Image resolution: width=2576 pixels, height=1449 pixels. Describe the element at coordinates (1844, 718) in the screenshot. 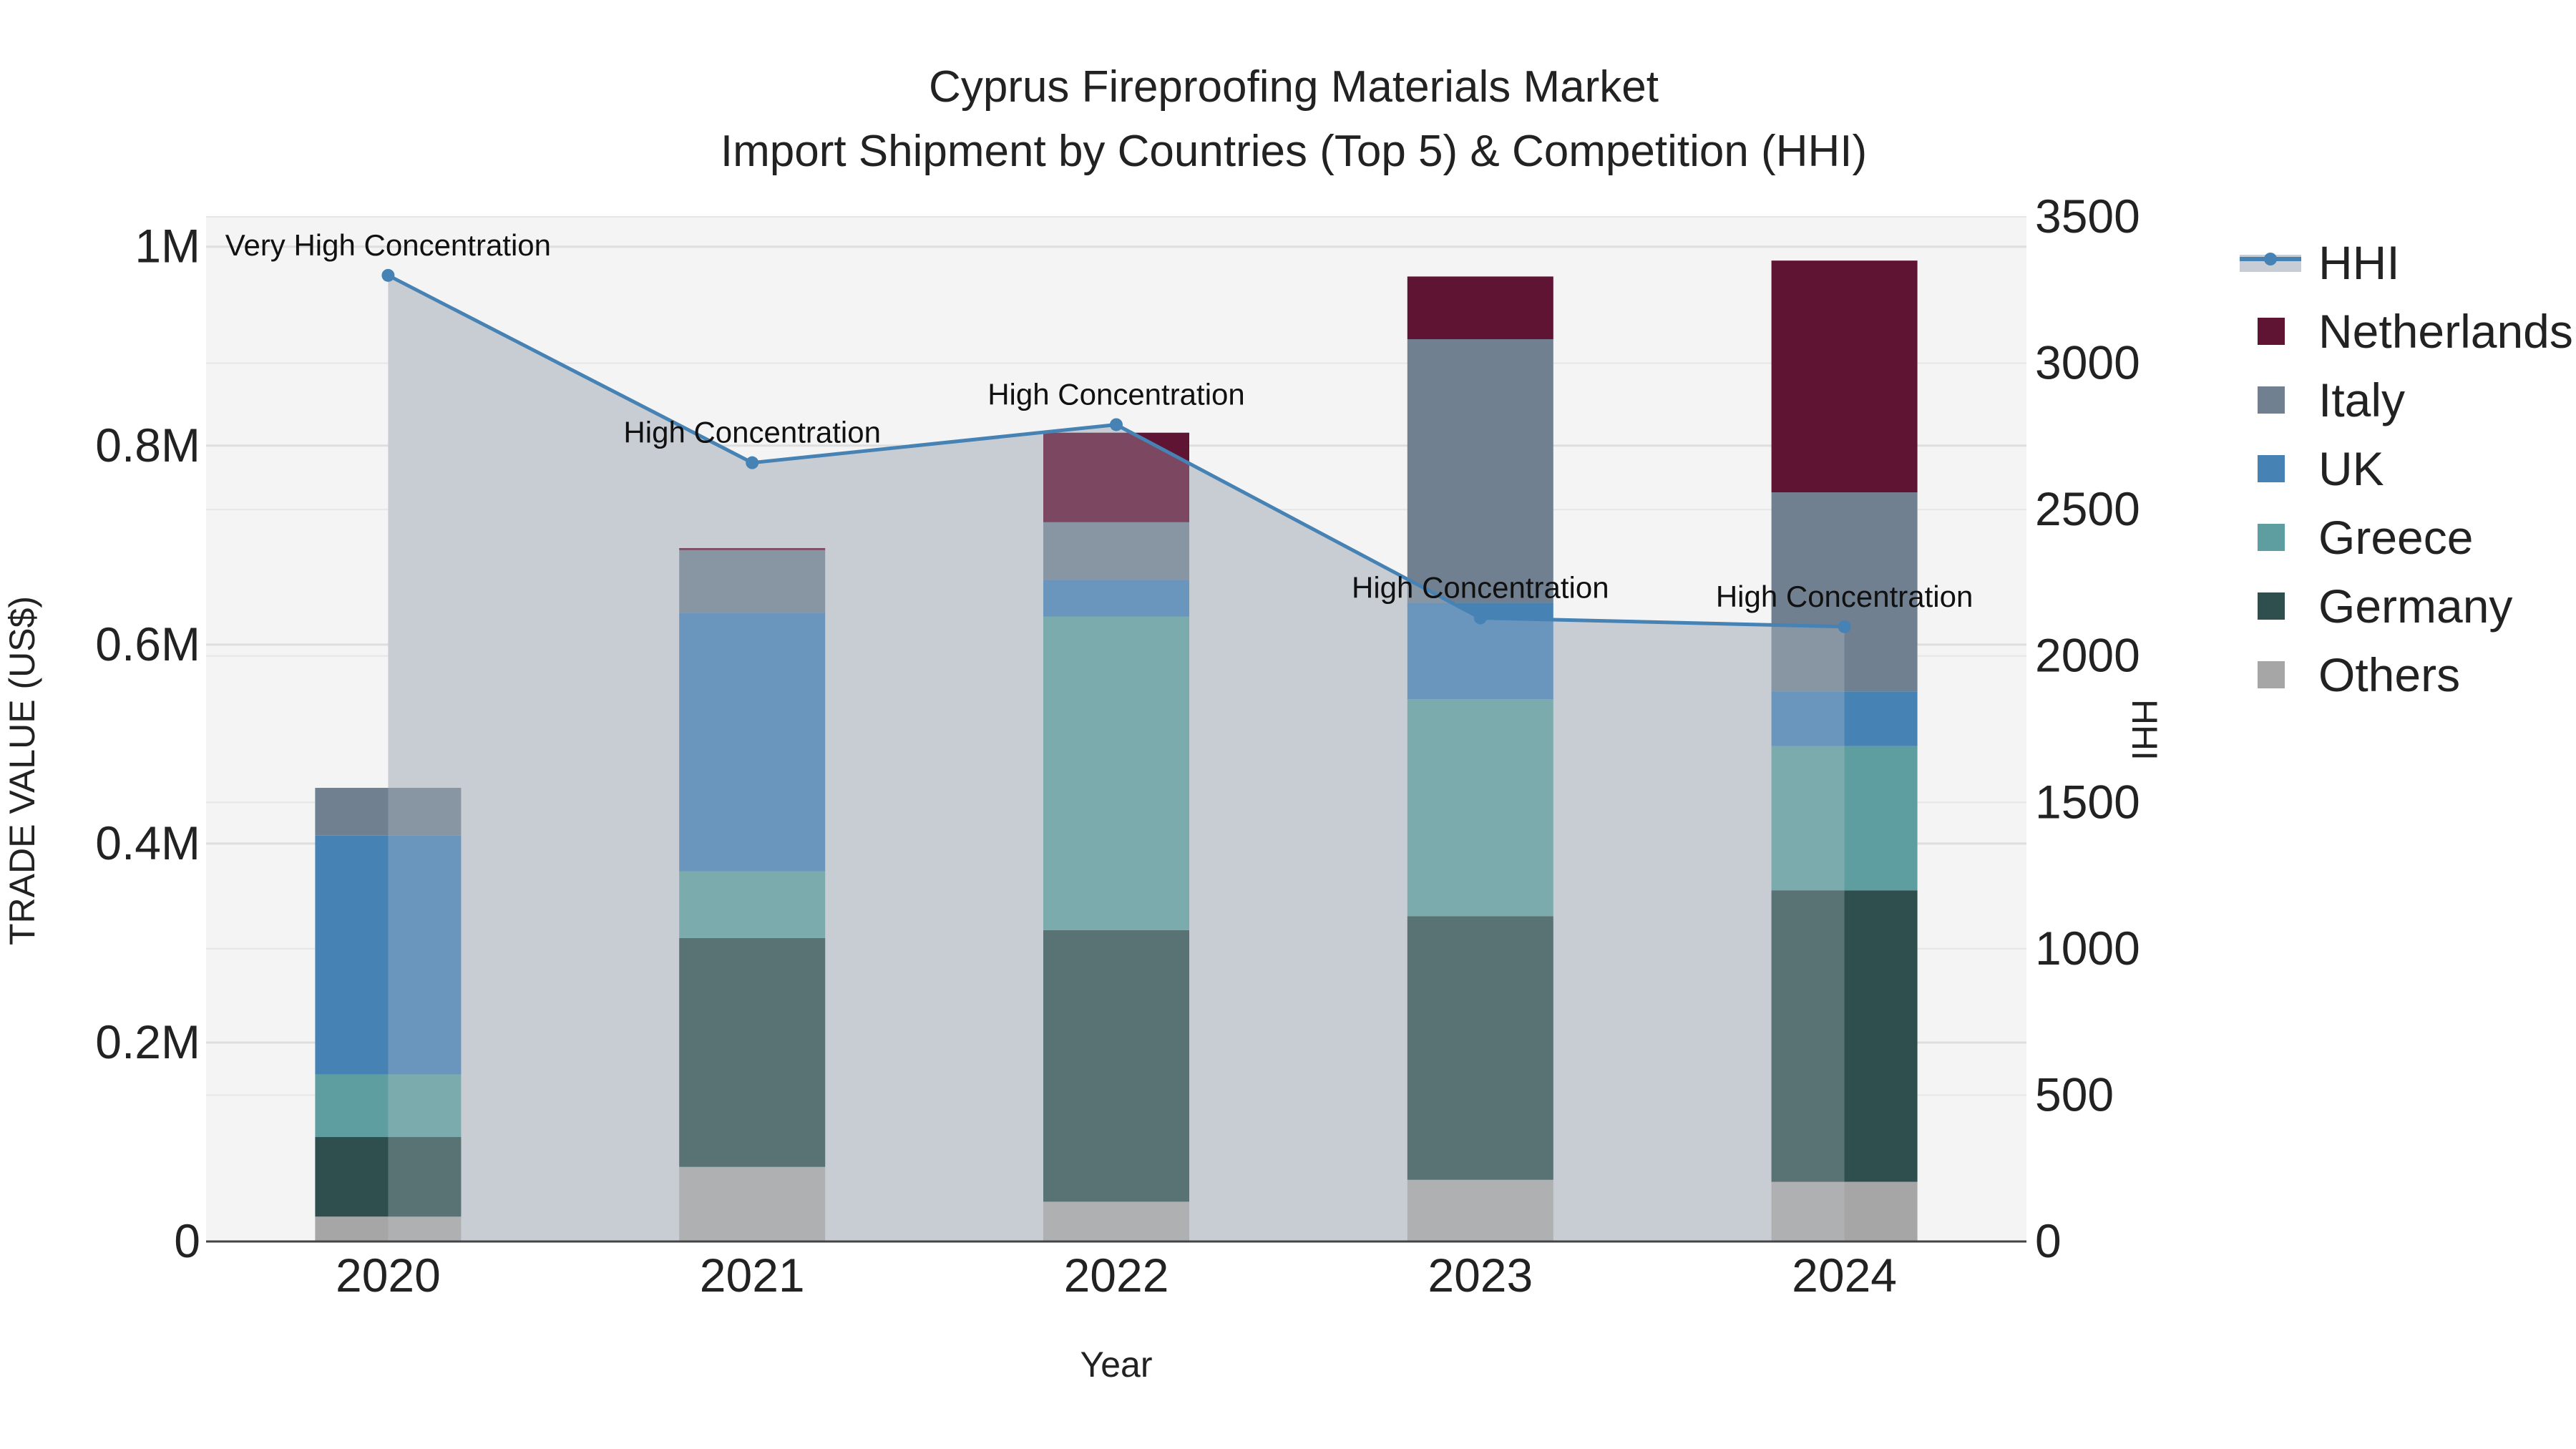

I see `bar-uk-2024` at that location.